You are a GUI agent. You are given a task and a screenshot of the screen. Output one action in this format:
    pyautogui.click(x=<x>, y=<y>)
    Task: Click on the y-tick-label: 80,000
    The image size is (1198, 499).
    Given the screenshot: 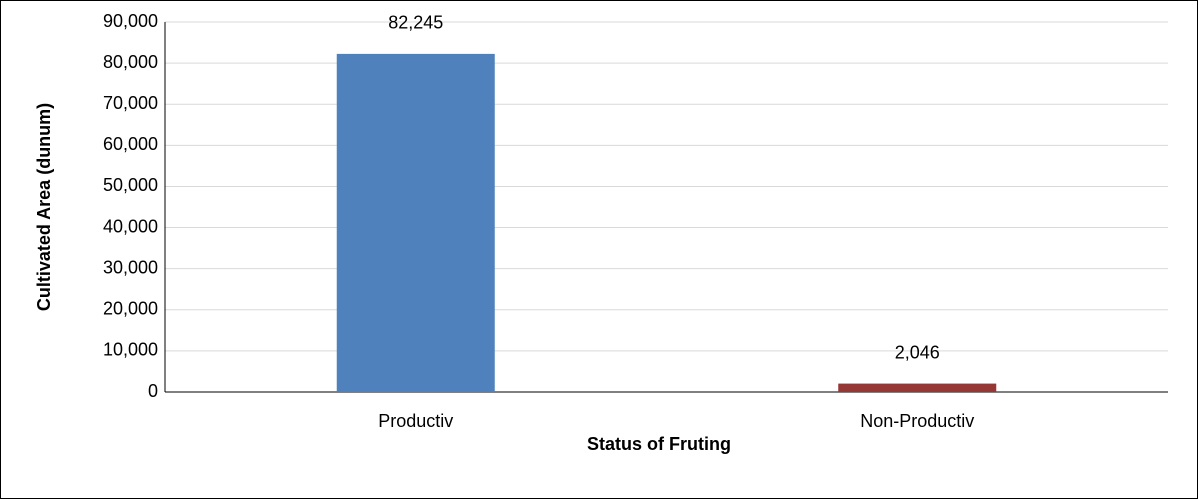 What is the action you would take?
    pyautogui.click(x=130, y=62)
    